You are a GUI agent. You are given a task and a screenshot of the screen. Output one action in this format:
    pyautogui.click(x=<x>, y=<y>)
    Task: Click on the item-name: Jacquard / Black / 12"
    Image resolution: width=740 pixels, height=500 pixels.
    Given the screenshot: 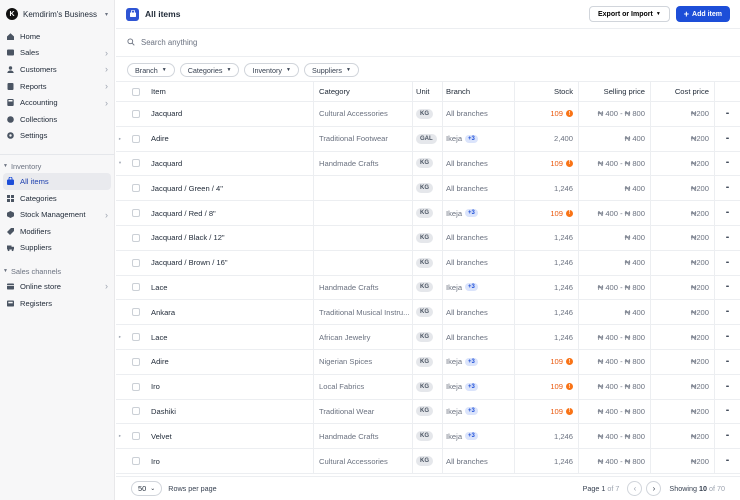 What is the action you would take?
    pyautogui.click(x=231, y=237)
    